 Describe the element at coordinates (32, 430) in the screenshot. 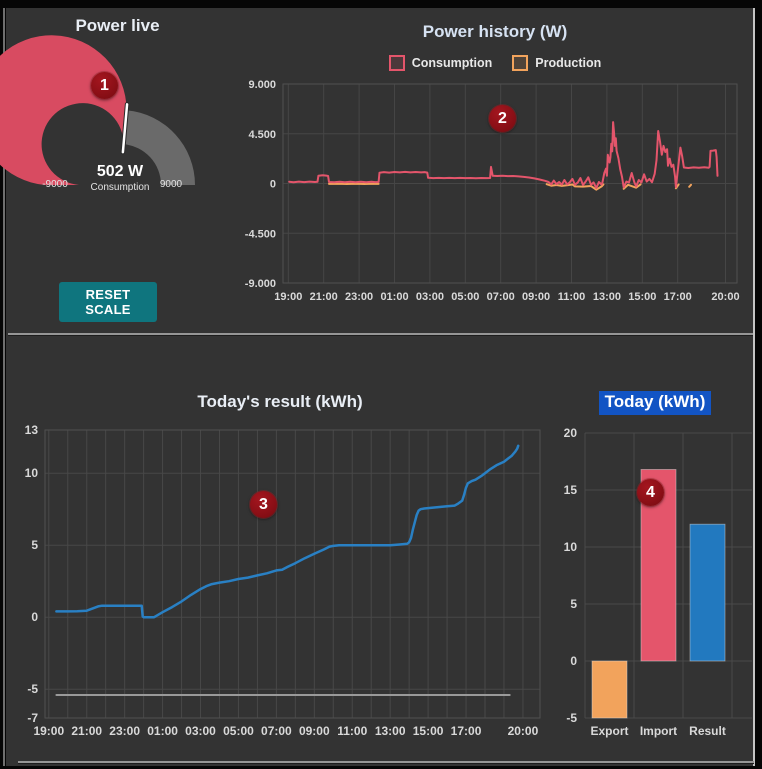

I see `svg-text: 13` at that location.